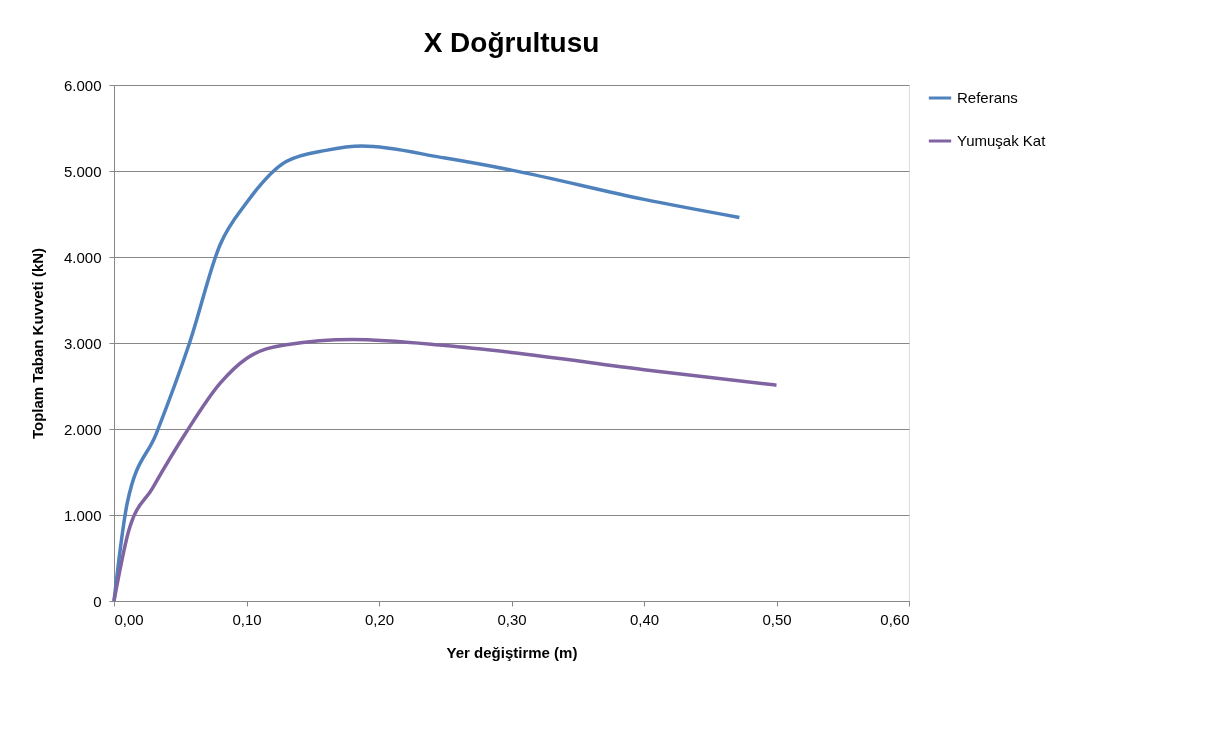  Describe the element at coordinates (82, 257) in the screenshot. I see `y-tick-label: 4.000` at that location.